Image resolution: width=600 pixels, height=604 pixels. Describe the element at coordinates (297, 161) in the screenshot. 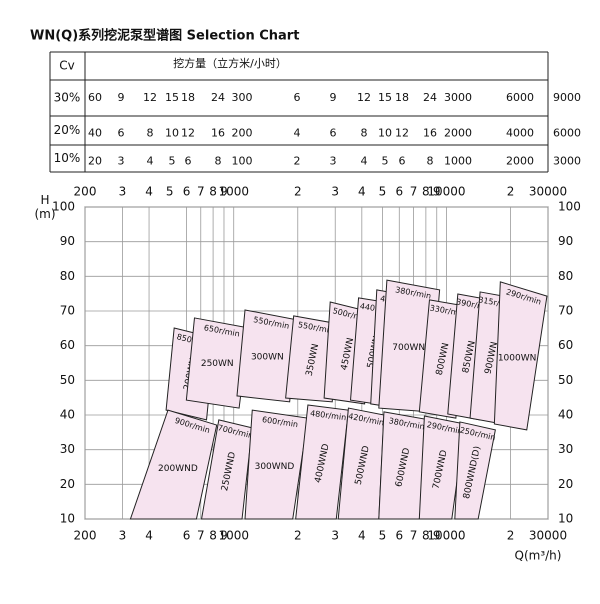

I see `table-cell: 2` at that location.